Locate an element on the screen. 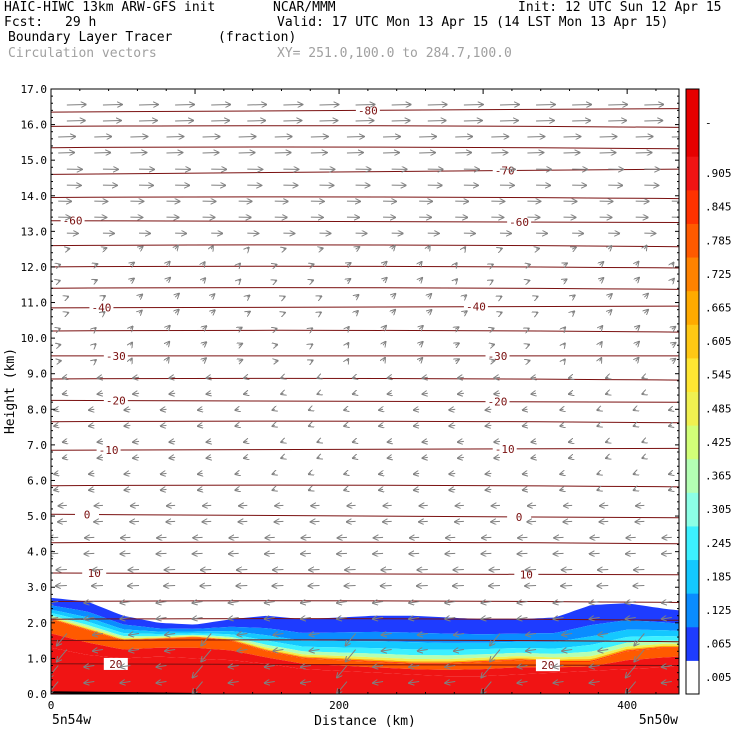  colorbar-label: .605 is located at coordinates (718, 341).